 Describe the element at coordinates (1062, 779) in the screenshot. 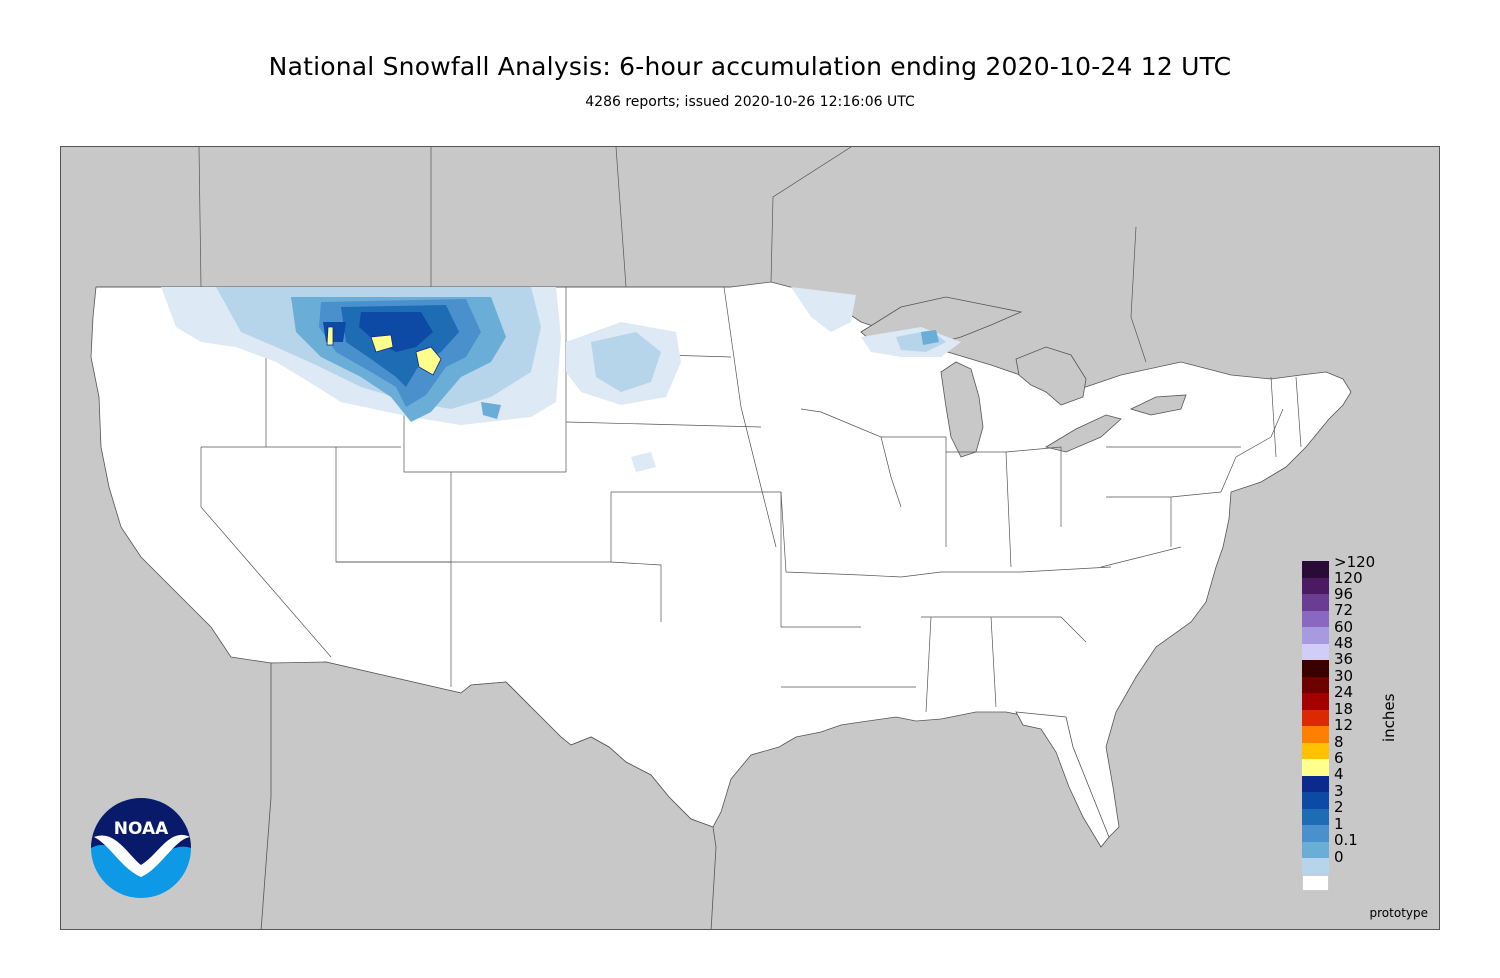

I see `florida` at that location.